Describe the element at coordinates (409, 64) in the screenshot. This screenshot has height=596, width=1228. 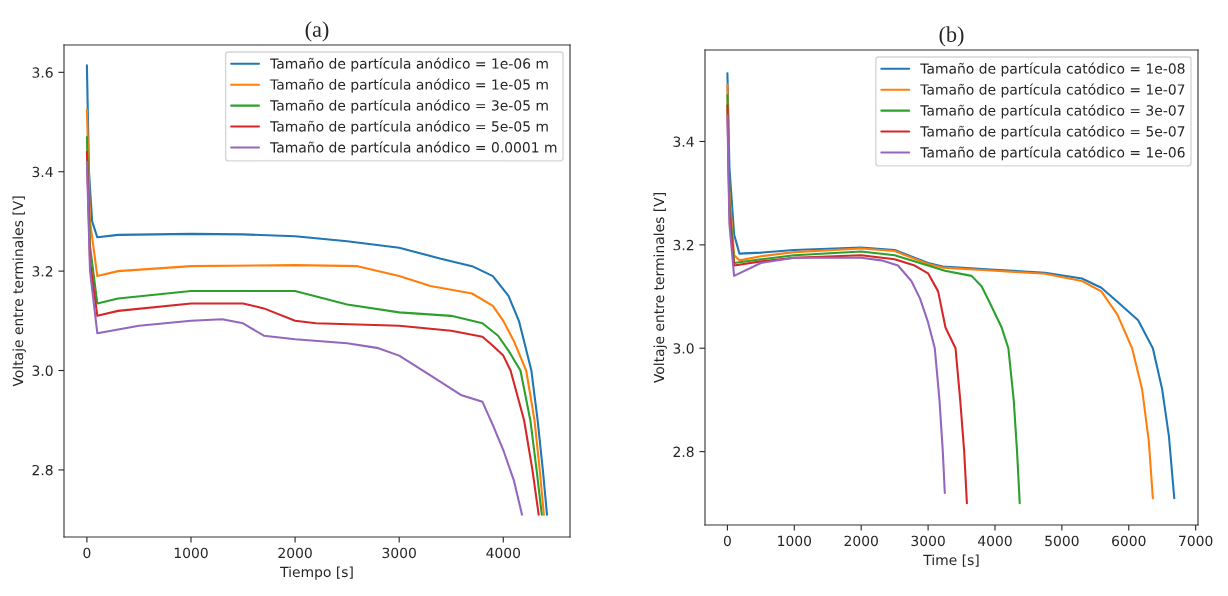
I see `legend-label: Tamaño de partícula anódico = 1e-06 m` at that location.